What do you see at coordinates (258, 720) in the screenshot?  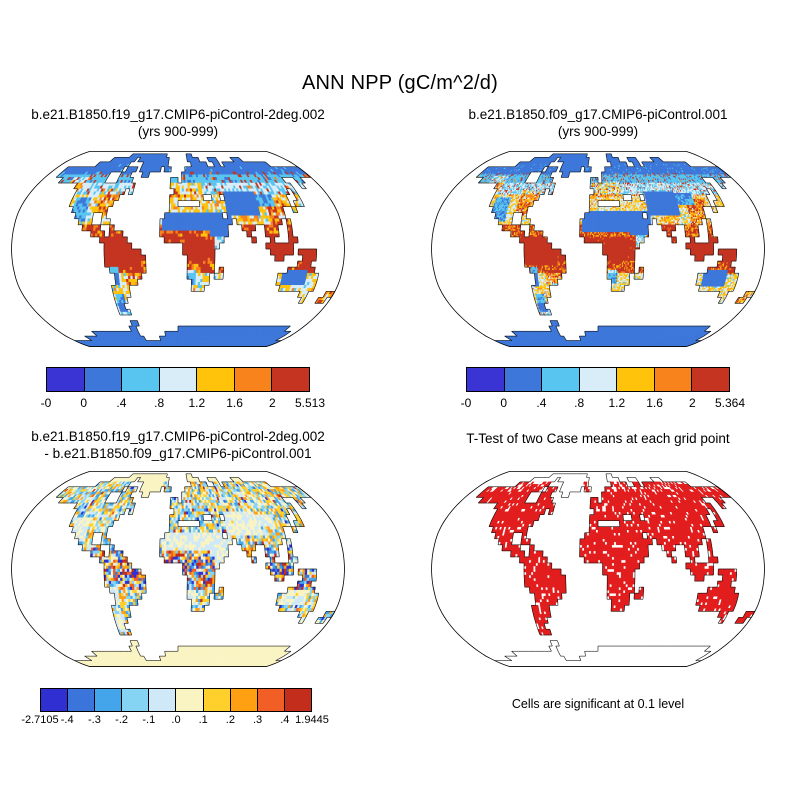 I see `colorbar-label: .3` at bounding box center [258, 720].